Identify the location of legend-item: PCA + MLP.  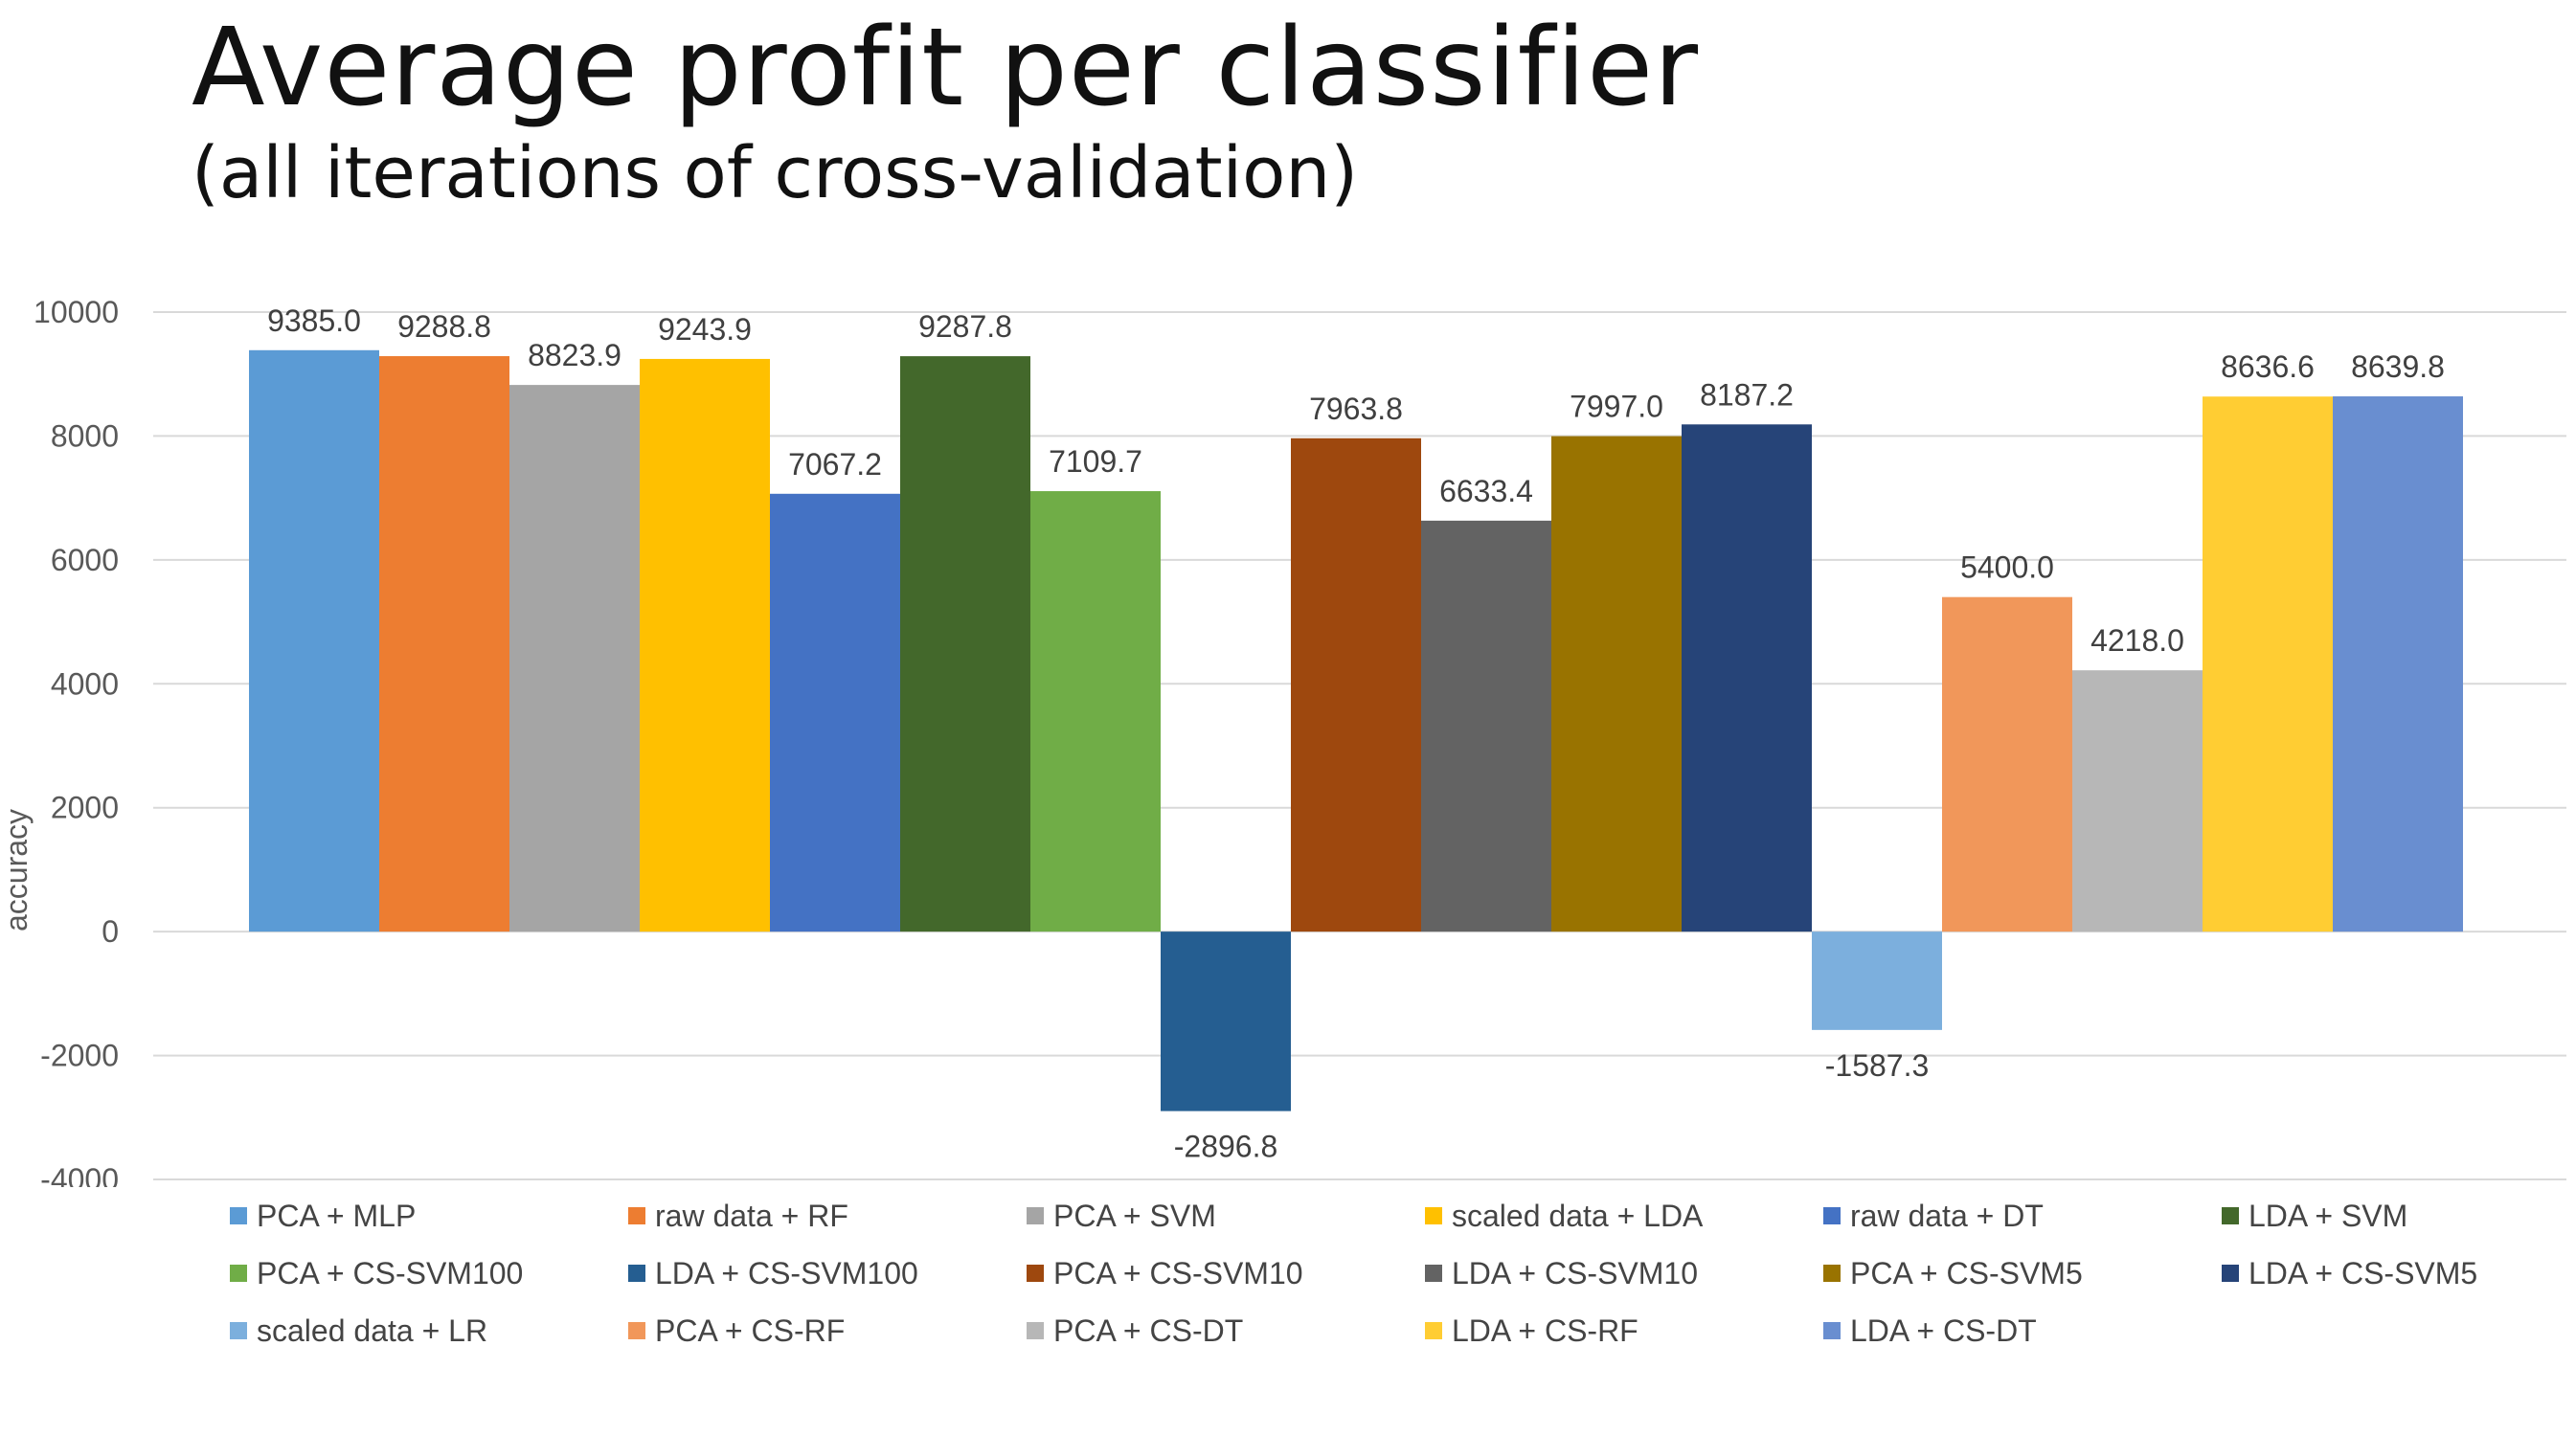
(323, 1216).